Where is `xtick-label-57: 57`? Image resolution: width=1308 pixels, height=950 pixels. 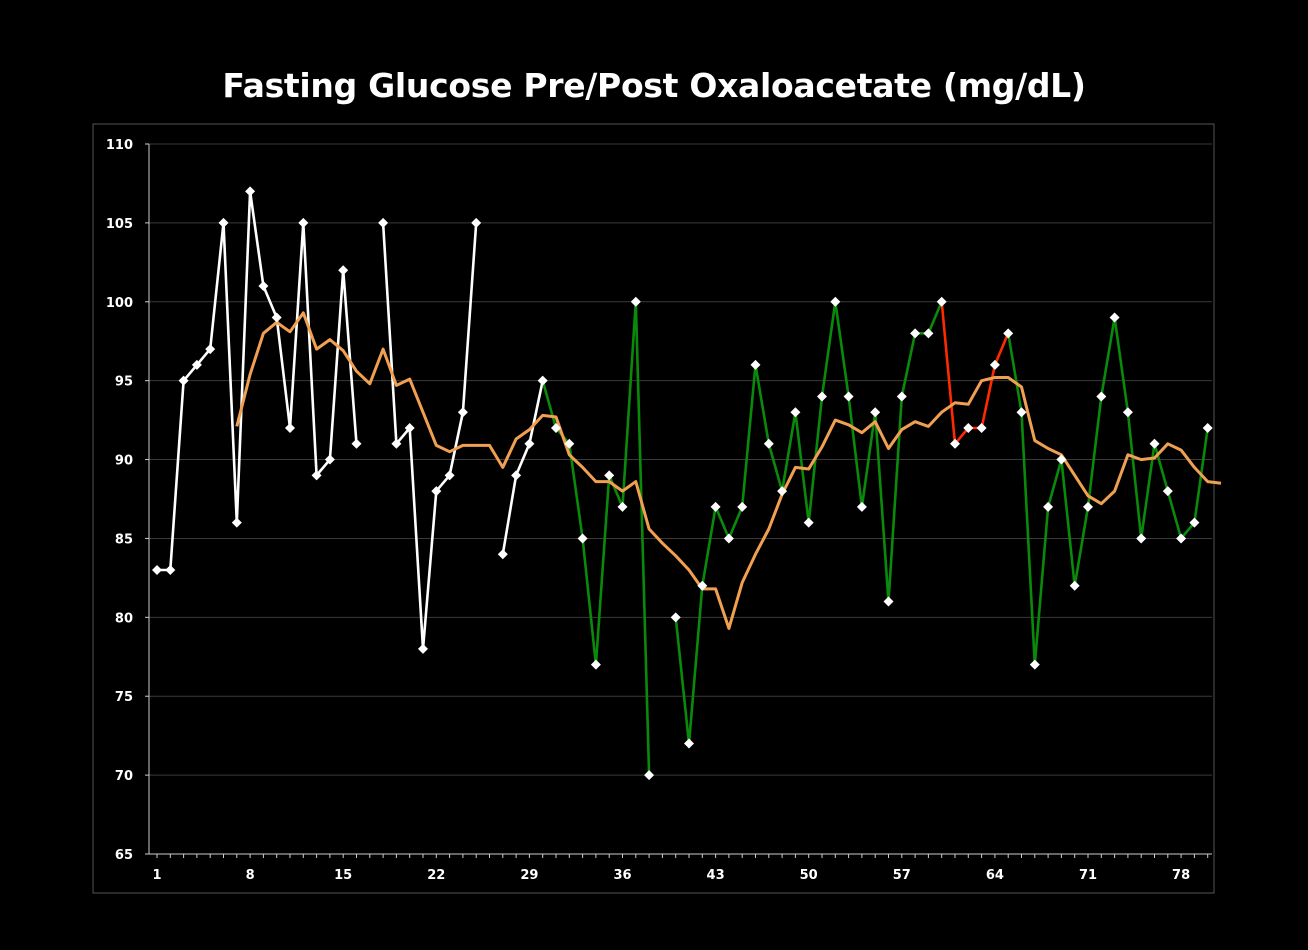 xtick-label-57: 57 is located at coordinates (902, 875).